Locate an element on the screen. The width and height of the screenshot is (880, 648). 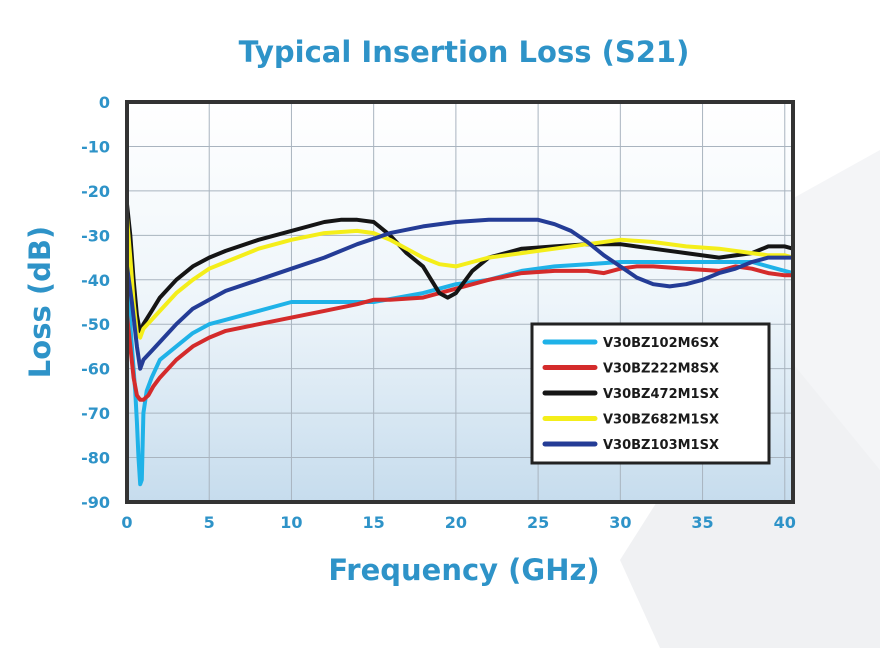
y-tick-label: -50 is located at coordinates (95, 324).